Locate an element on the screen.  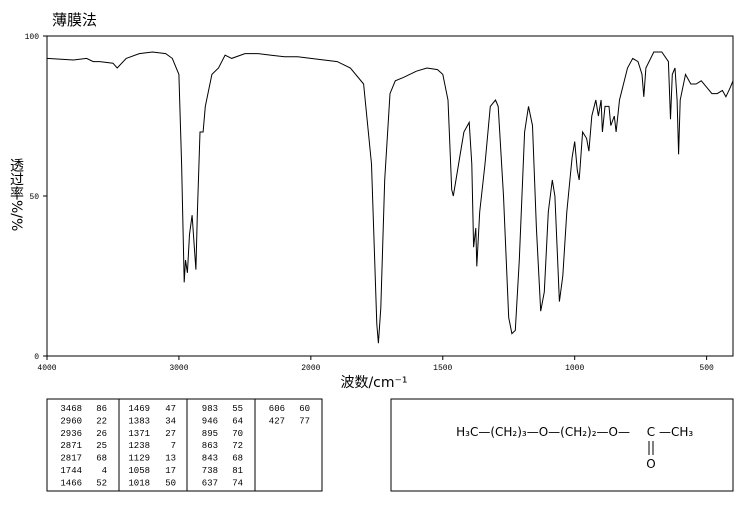
peak-transmittance: 70 is located at coordinates (237, 434).